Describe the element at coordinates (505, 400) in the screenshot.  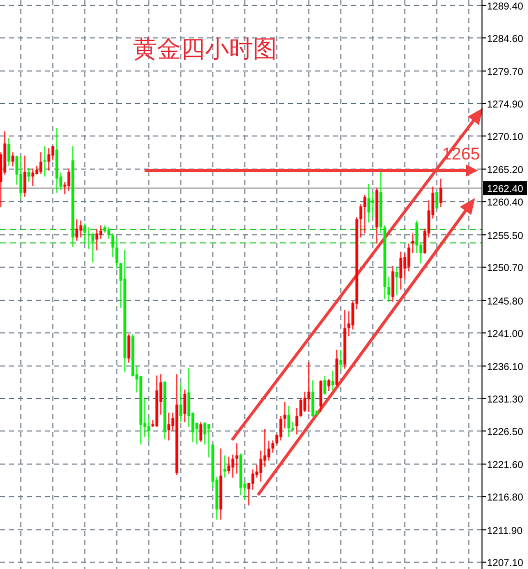
I see `y-tick-label: 1231.30` at that location.